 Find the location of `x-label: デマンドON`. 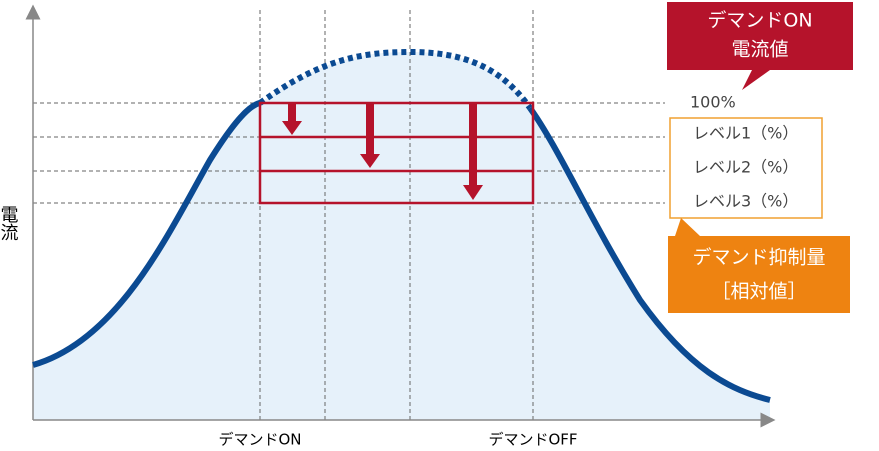

x-label: デマンドON is located at coordinates (259, 440).